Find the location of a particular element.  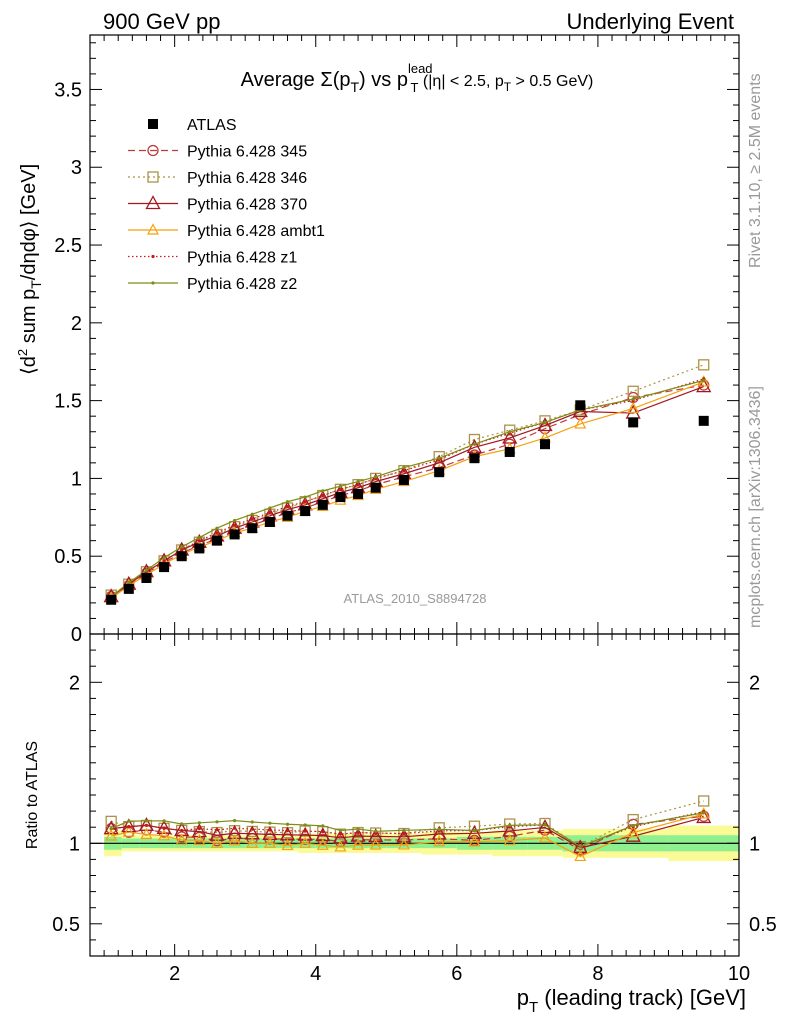

analysis-watermark: ATLAS_2010_S8894728 is located at coordinates (415, 598).